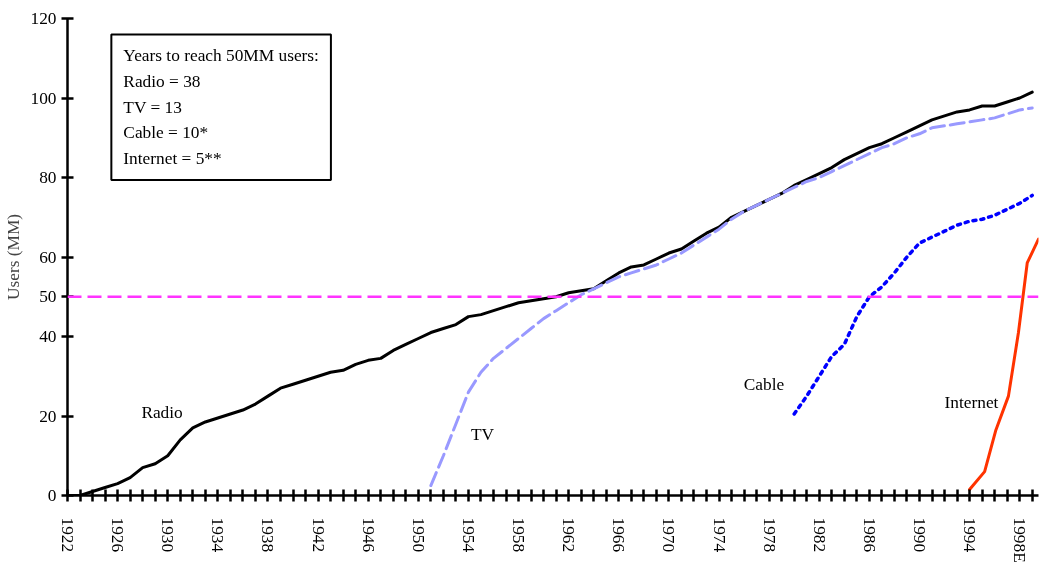  What do you see at coordinates (1020, 540) in the screenshot?
I see `x-tick-label: 1998E` at bounding box center [1020, 540].